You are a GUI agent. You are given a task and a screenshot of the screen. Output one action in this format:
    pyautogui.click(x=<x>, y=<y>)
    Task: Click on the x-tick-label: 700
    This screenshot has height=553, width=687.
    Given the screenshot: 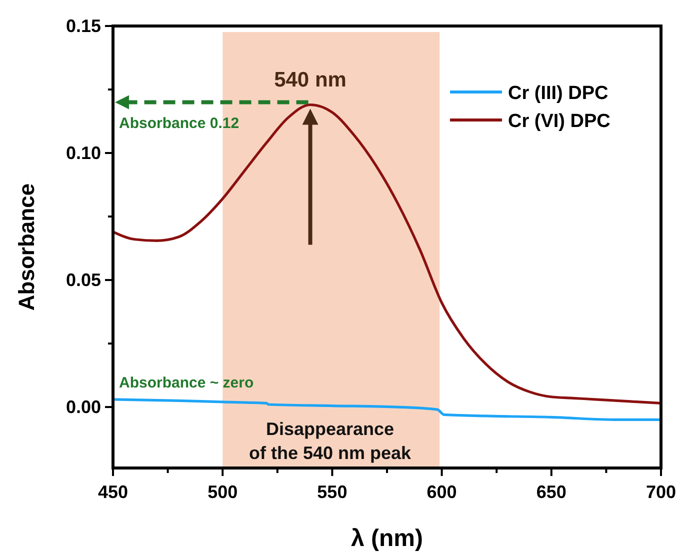 What is the action you would take?
    pyautogui.click(x=661, y=492)
    